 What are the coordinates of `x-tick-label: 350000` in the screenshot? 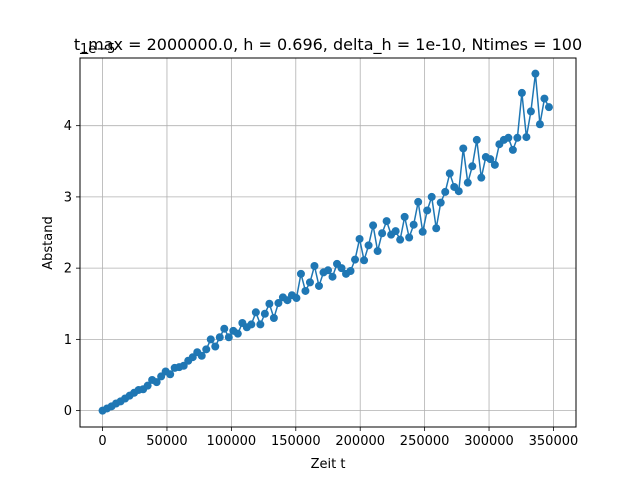 It's located at (554, 441).